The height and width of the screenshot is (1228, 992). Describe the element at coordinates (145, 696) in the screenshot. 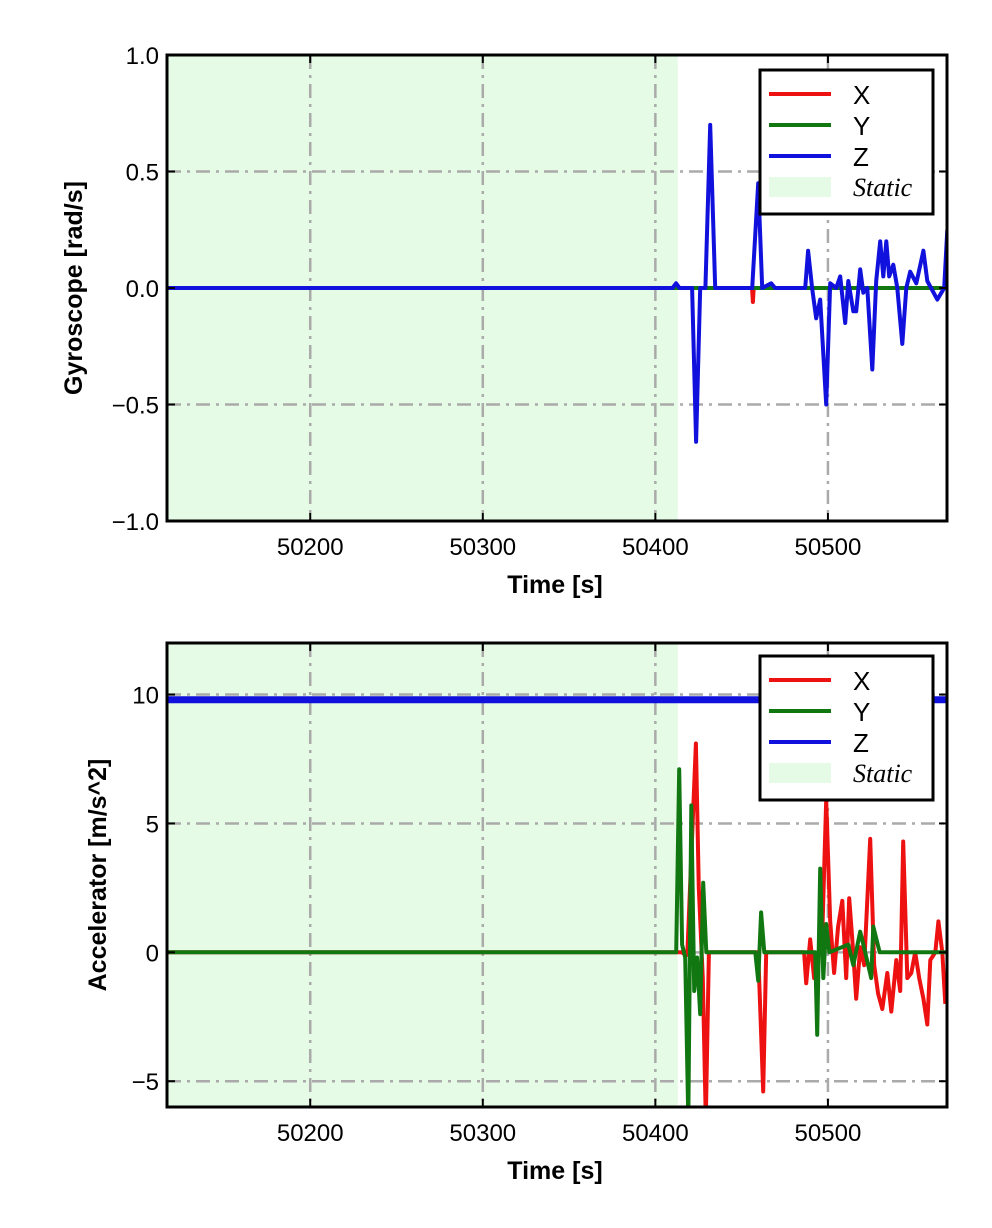

I see `y-tick-label: 10` at that location.